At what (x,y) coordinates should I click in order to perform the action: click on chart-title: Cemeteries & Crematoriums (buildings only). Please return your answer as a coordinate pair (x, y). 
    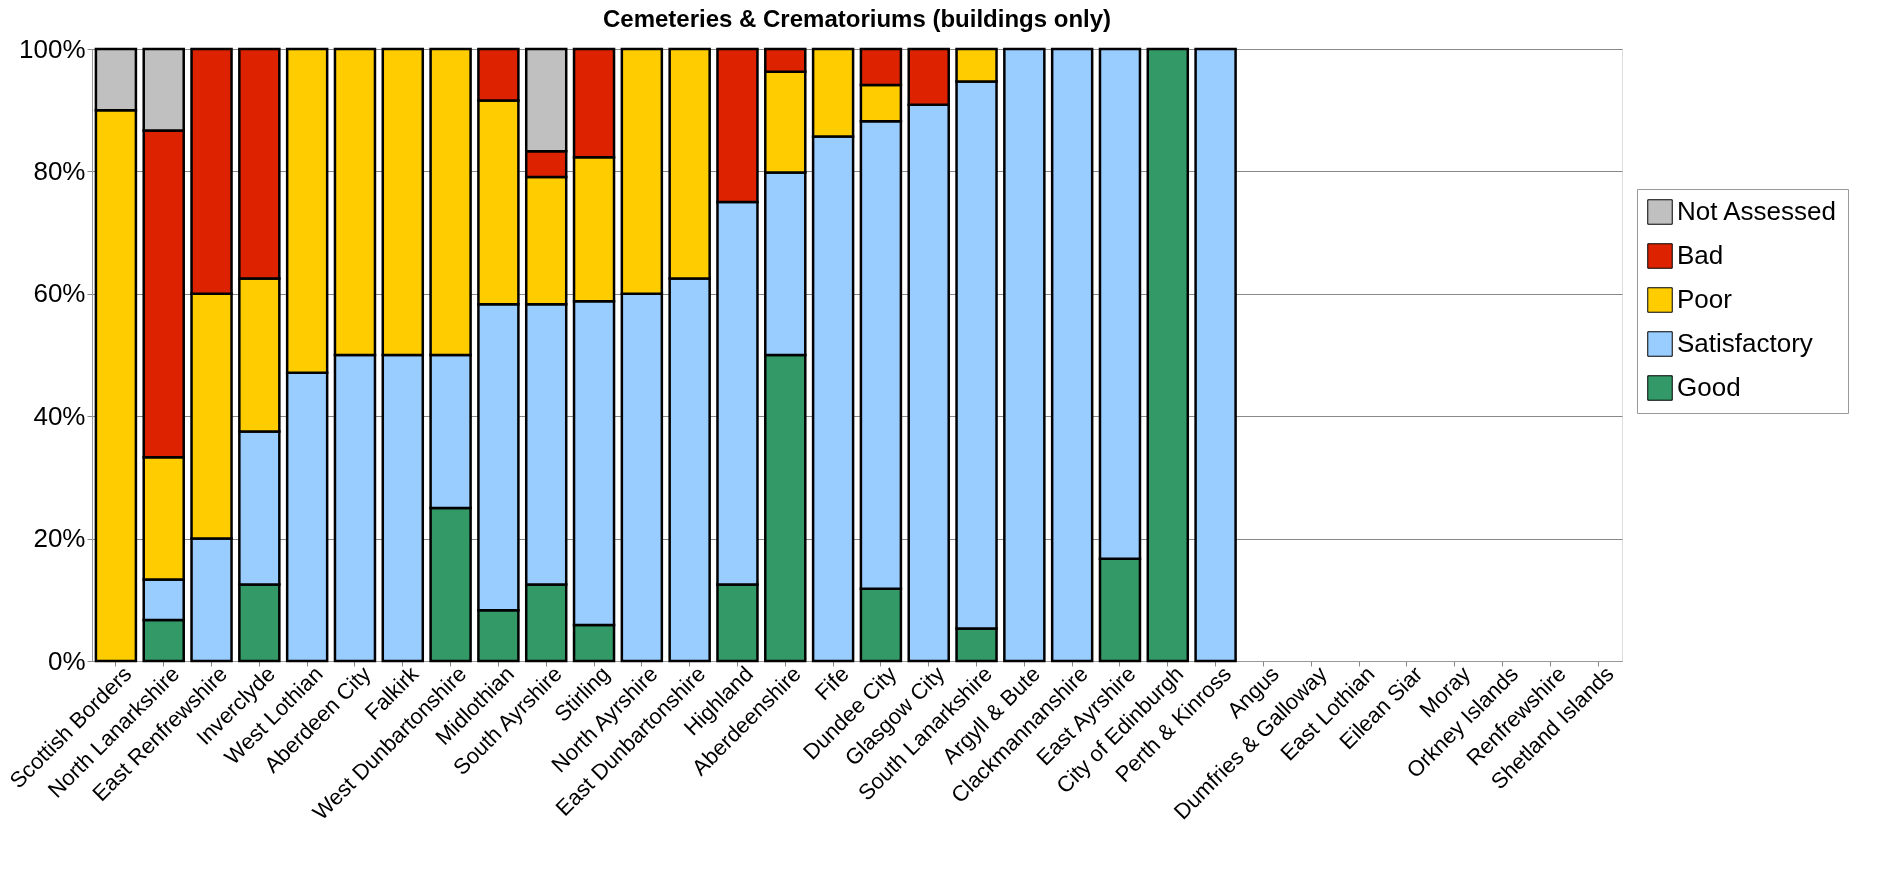
    Looking at the image, I should click on (857, 18).